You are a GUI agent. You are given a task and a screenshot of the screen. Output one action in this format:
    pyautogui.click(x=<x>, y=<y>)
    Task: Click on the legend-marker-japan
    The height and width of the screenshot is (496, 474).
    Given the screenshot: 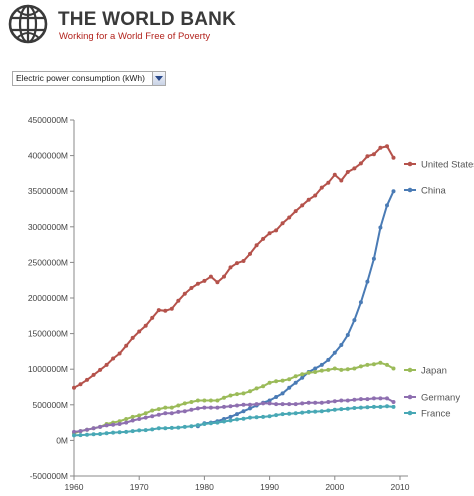 What is the action you would take?
    pyautogui.click(x=410, y=370)
    